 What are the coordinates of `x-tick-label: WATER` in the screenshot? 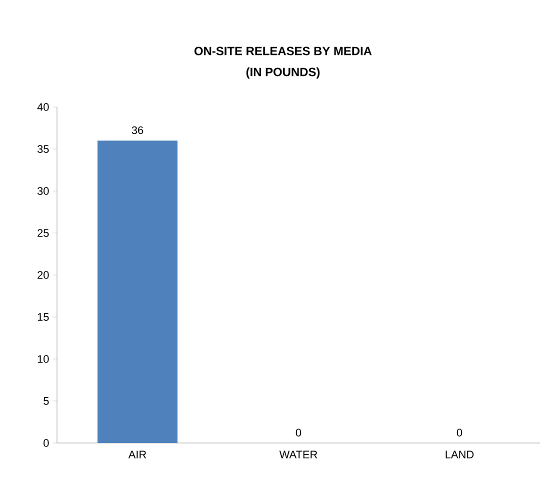 It's located at (298, 454).